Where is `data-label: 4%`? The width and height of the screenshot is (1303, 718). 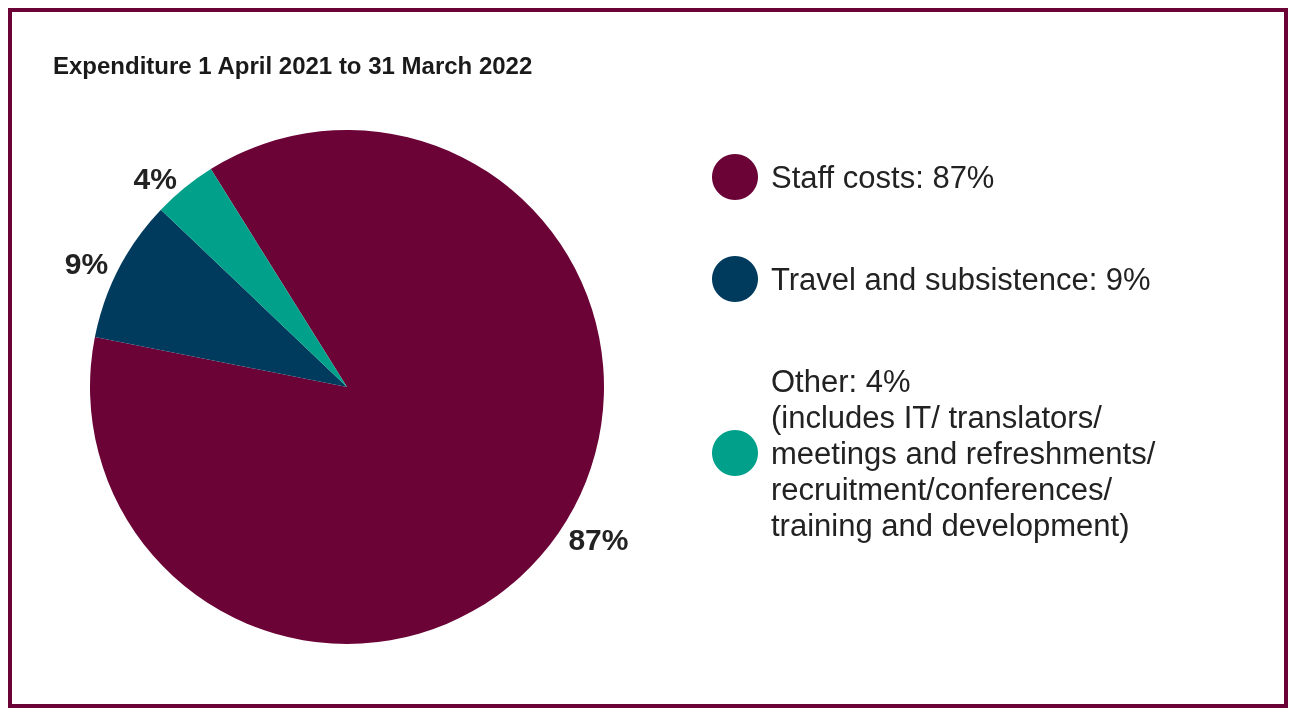
data-label: 4% is located at coordinates (155, 179).